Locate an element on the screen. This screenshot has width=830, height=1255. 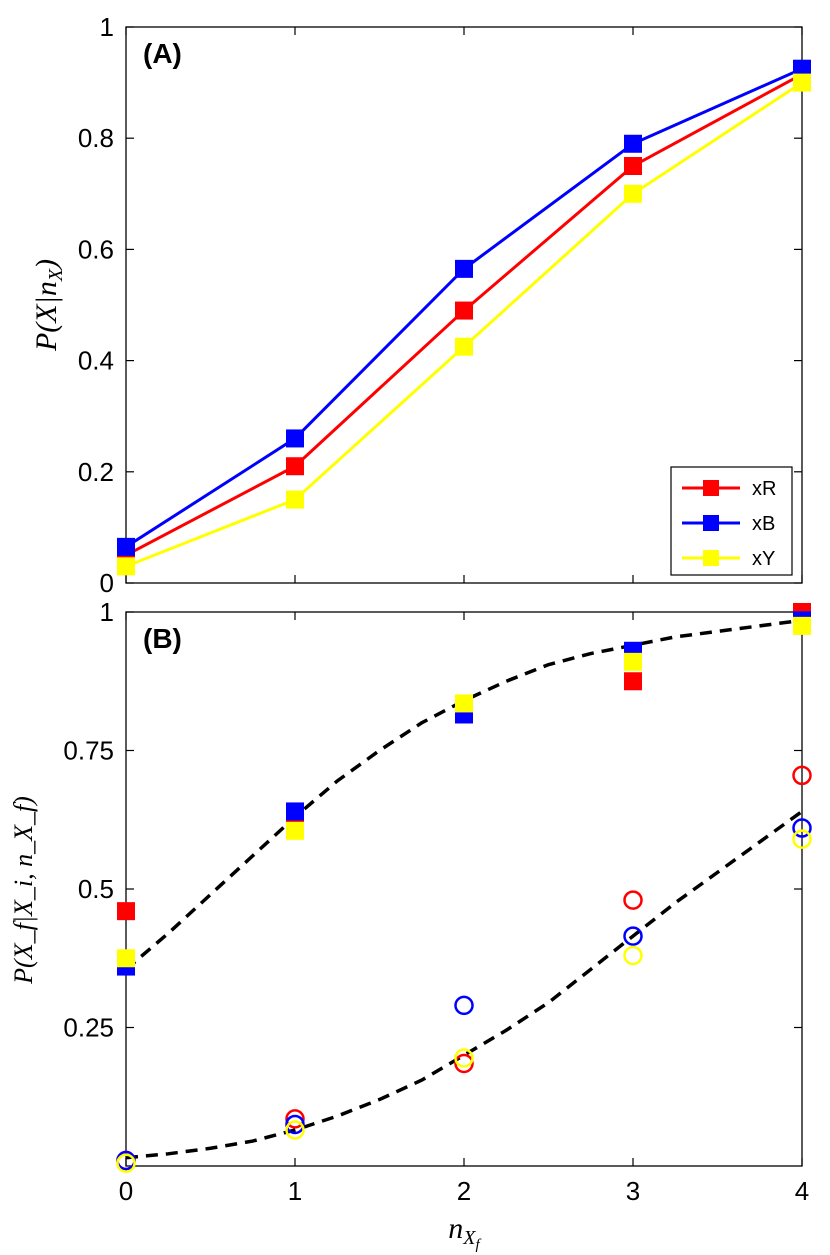
panel-a-ytick-label: 0.8 is located at coordinates (96, 138).